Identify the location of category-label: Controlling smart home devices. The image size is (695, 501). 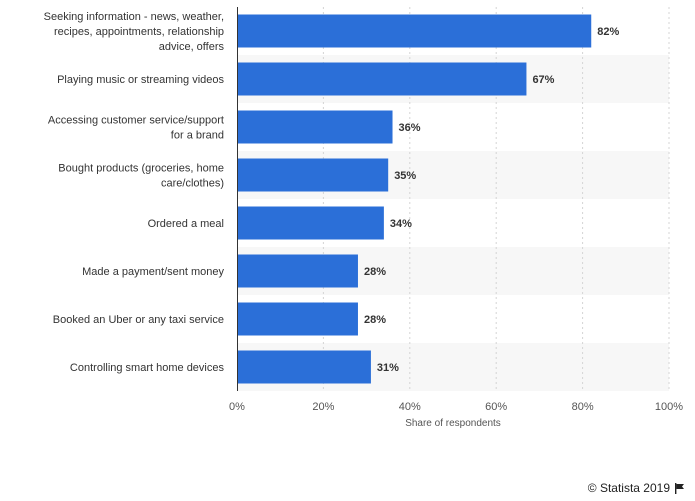
(147, 368).